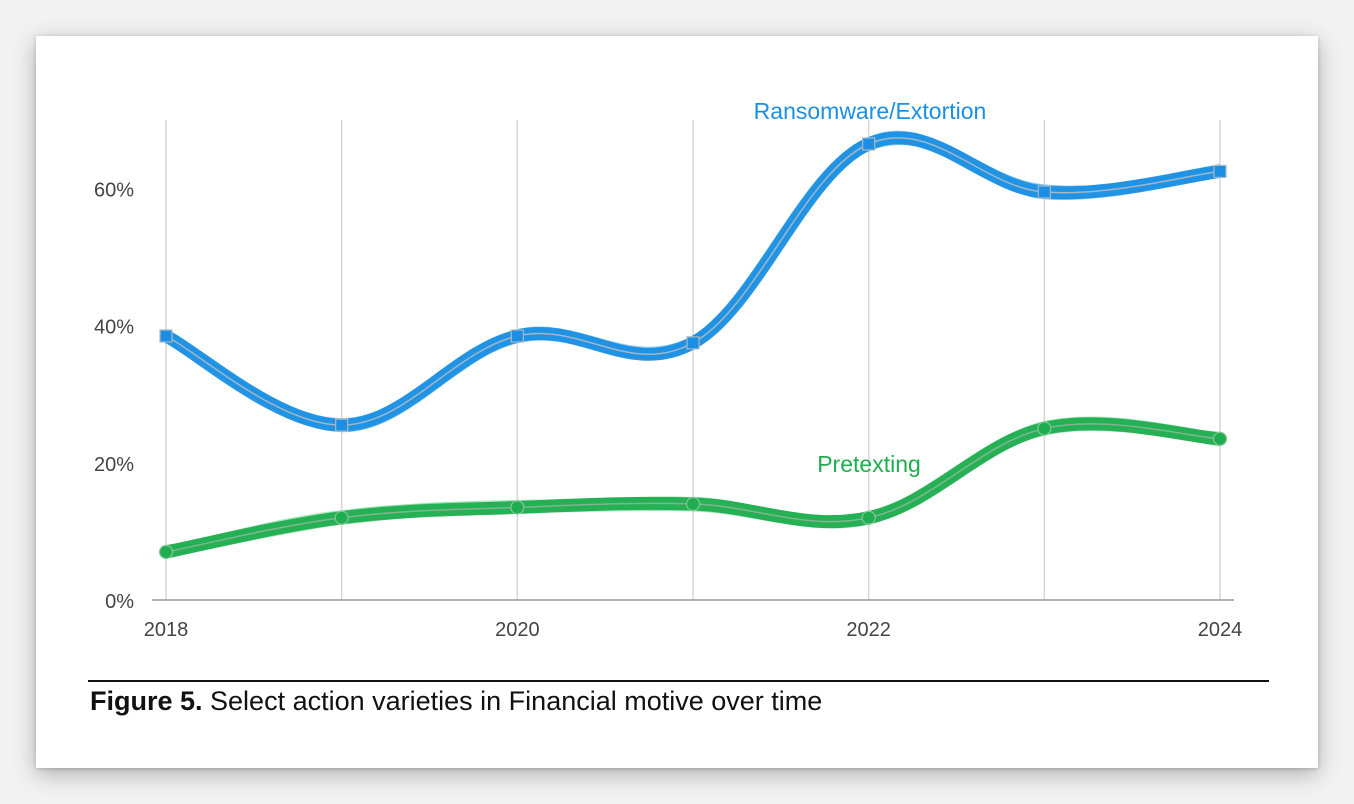  What do you see at coordinates (114, 465) in the screenshot?
I see `y-tick-label: 20%` at bounding box center [114, 465].